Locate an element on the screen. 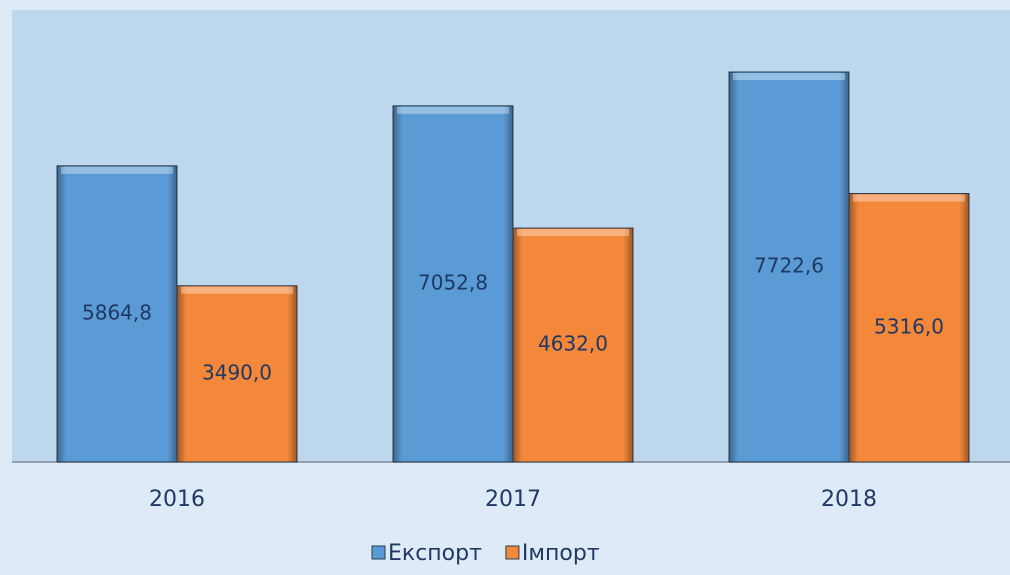 The image size is (1010, 575). value-label: 4632,0 is located at coordinates (573, 344).